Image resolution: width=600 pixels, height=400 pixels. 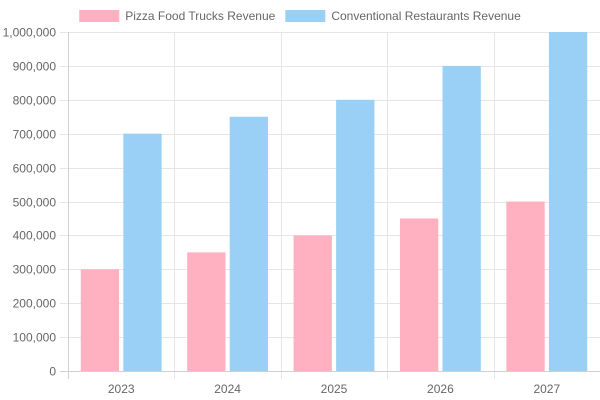 What do you see at coordinates (227, 389) in the screenshot?
I see `x-tick-label: 2024` at bounding box center [227, 389].